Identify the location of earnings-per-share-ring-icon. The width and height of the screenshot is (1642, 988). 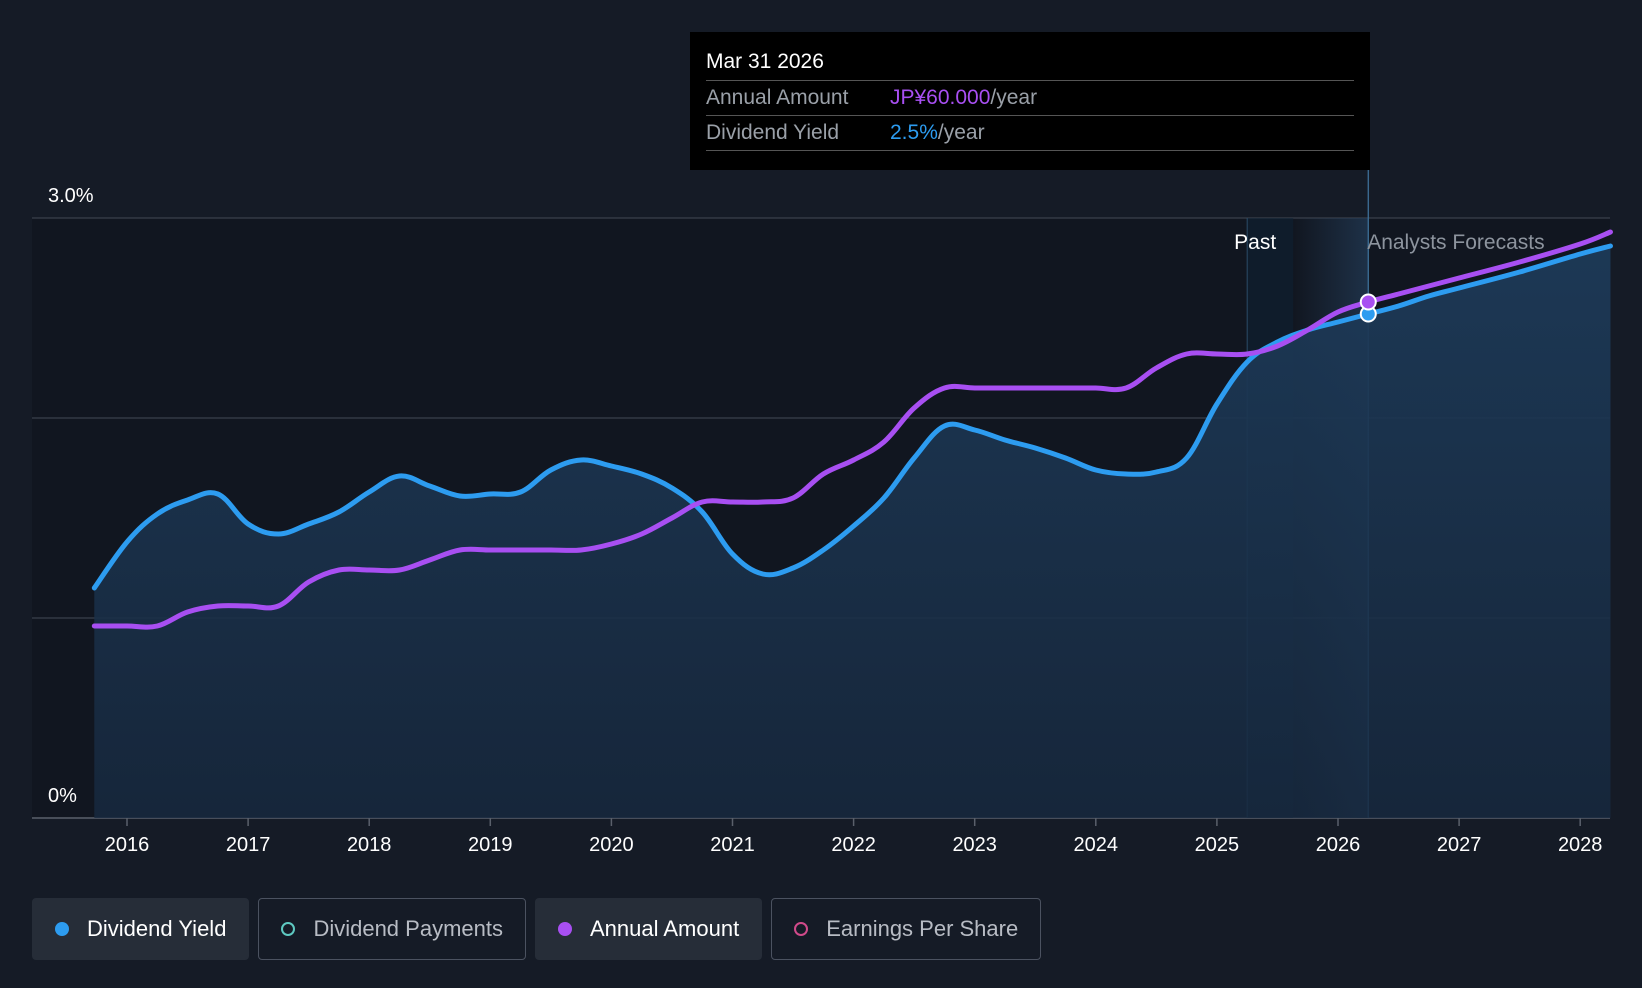
(801, 929).